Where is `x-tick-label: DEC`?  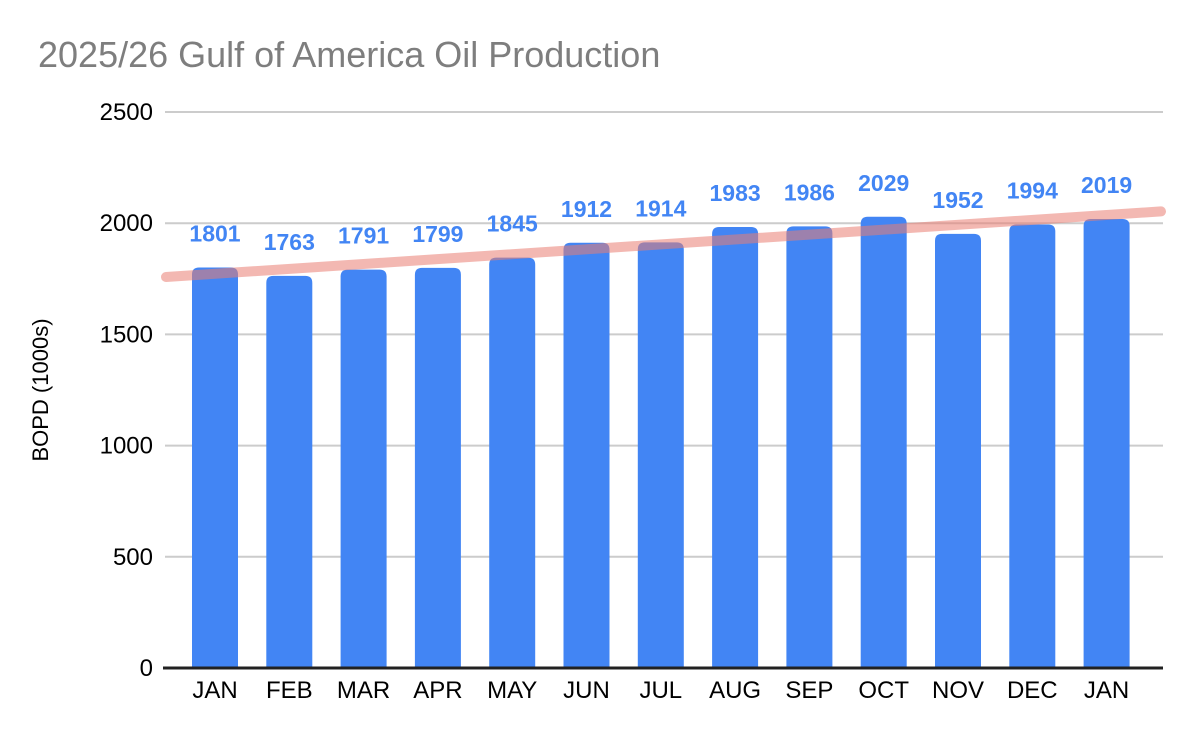 x-tick-label: DEC is located at coordinates (1032, 690).